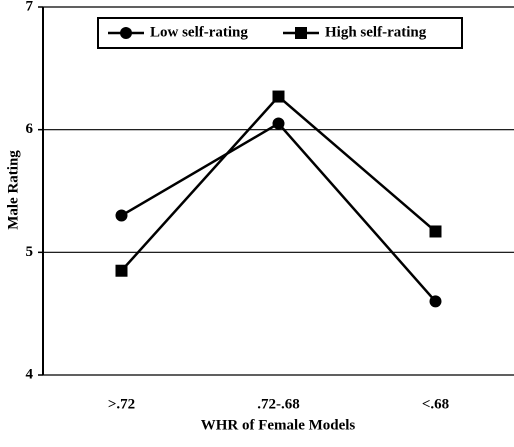 The width and height of the screenshot is (514, 447). What do you see at coordinates (280, 33) in the screenshot?
I see `legend-box` at bounding box center [280, 33].